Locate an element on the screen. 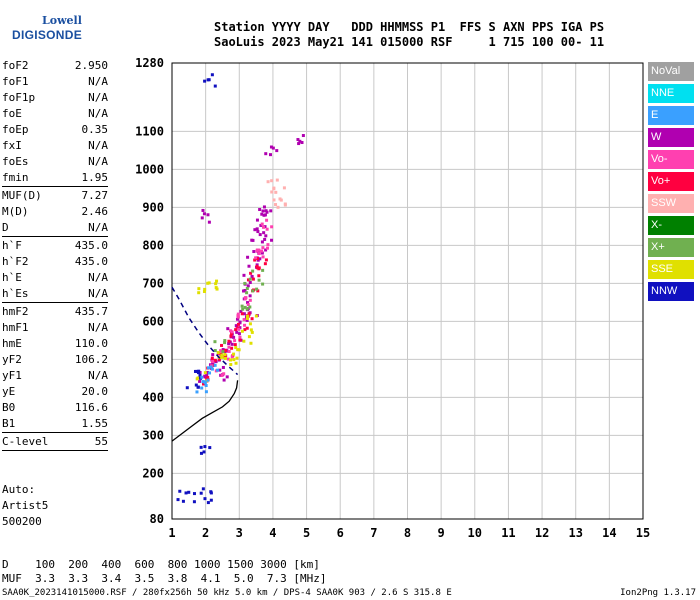  y-tick-label: 1100 is located at coordinates (149, 131).